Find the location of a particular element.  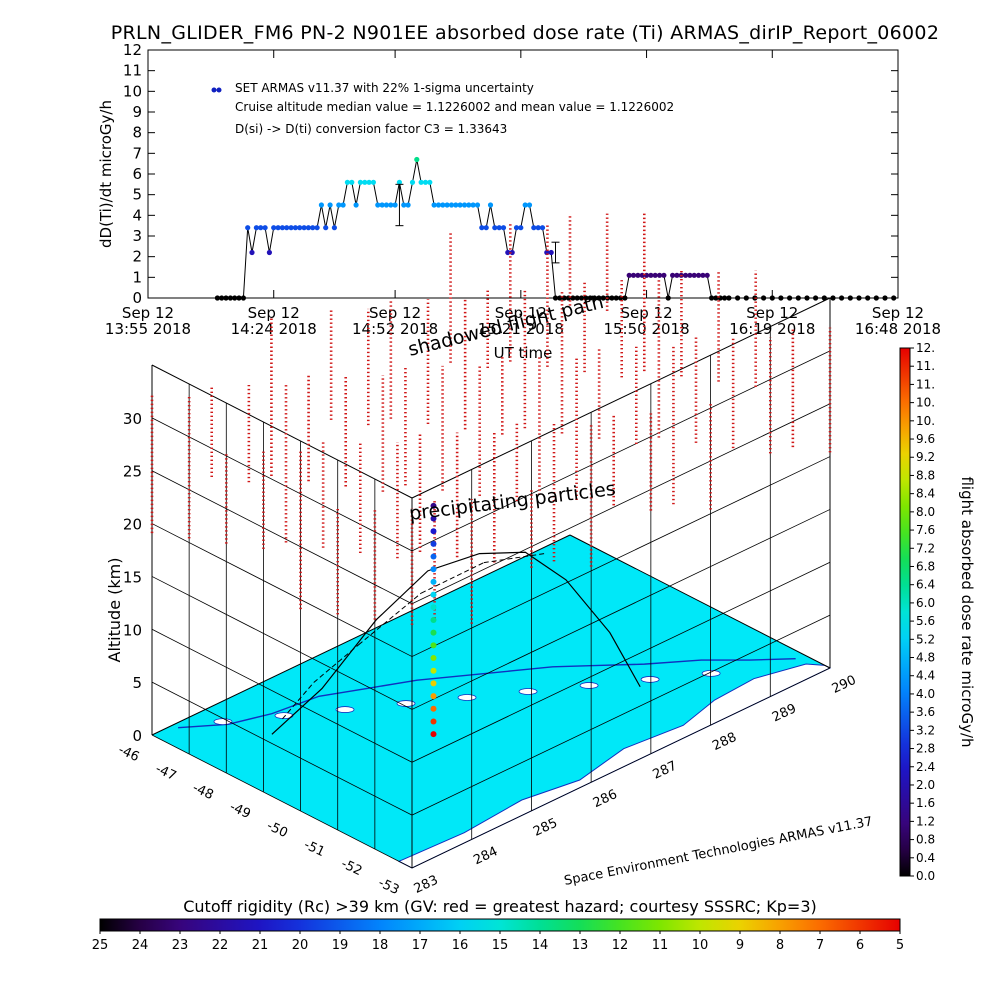

latitude-tick-label: -52 is located at coordinates (352, 868).